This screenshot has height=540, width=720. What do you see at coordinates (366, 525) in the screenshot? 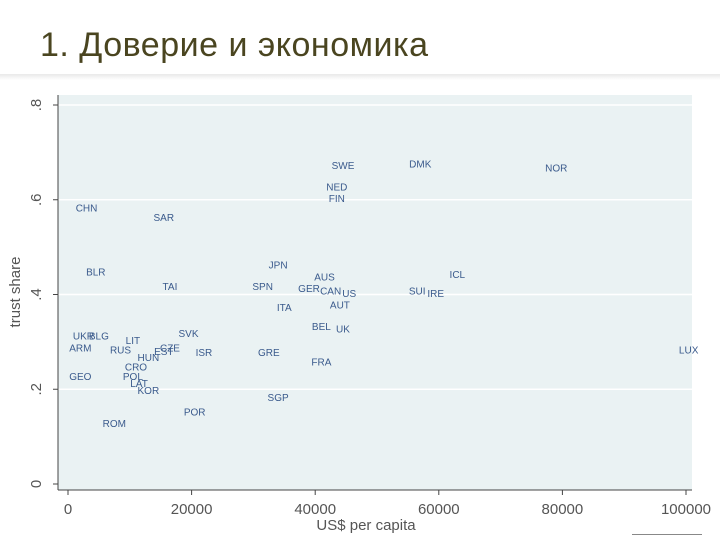
I see `x-axis-label: US$ per capita` at bounding box center [366, 525].